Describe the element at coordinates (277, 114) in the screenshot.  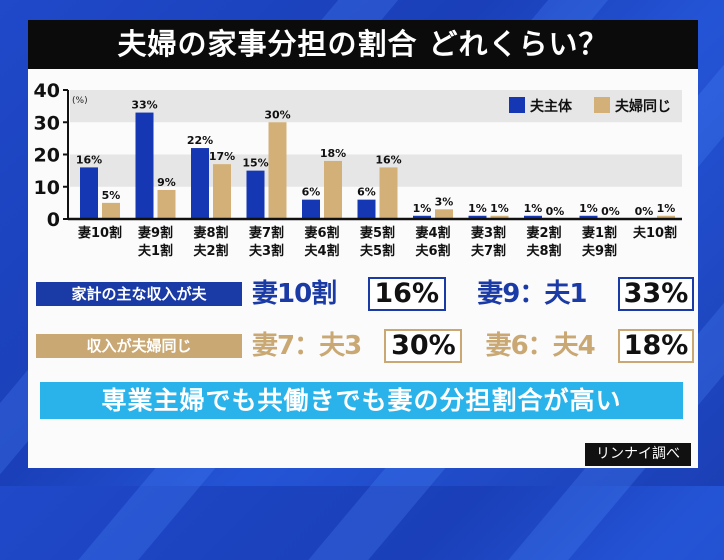
I see `data-label: 30%` at that location.